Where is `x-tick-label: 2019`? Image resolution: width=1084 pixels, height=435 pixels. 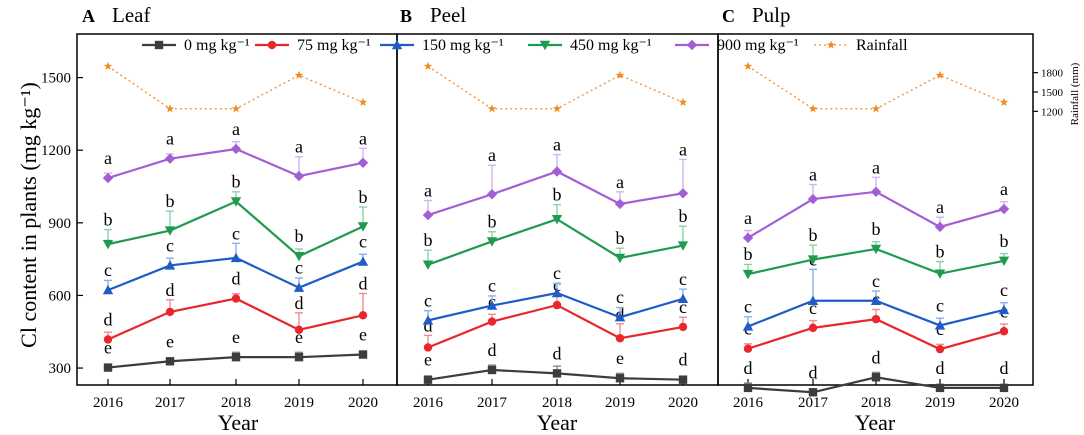
x-tick-label: 2019 is located at coordinates (940, 403).